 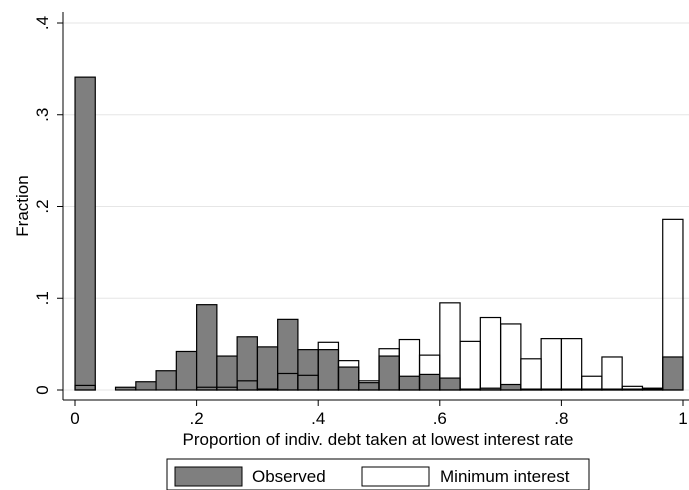 What do you see at coordinates (318, 418) in the screenshot?
I see `x-tick-label: .4` at bounding box center [318, 418].